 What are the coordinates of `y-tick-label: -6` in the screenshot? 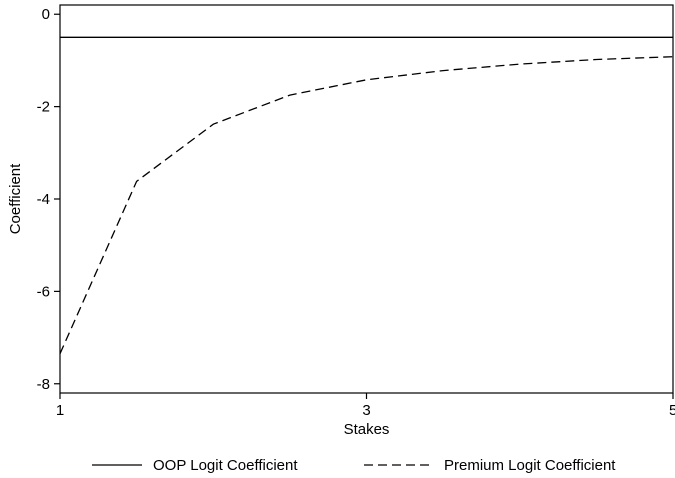 It's located at (43, 291).